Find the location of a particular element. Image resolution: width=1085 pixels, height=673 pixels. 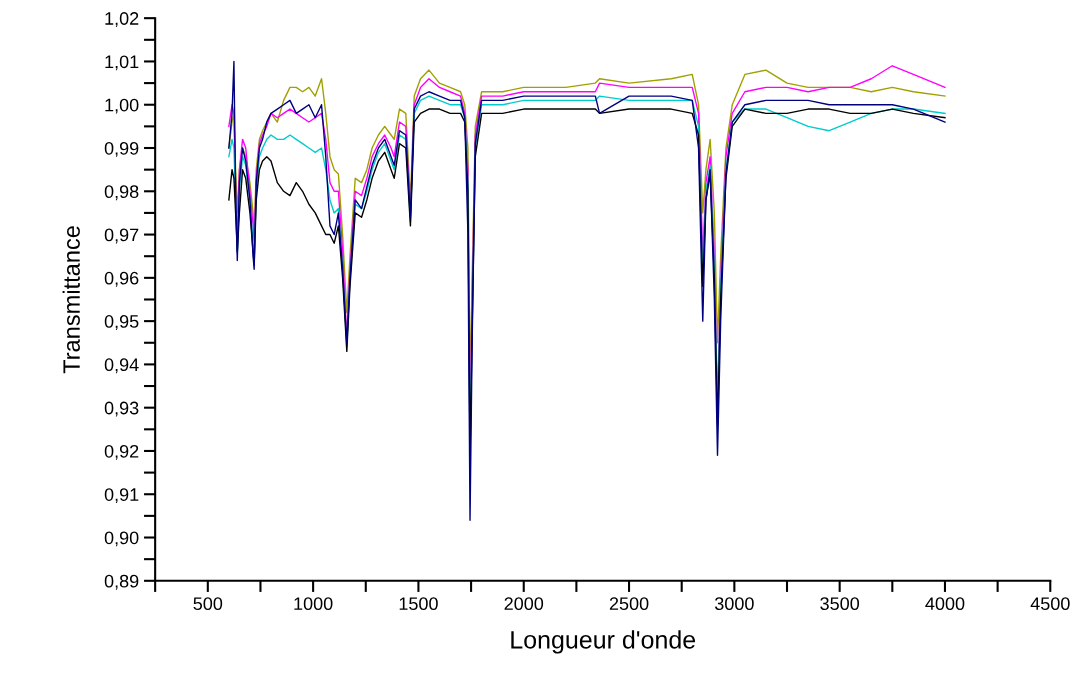

x-tick-label: 2000 is located at coordinates (524, 604).